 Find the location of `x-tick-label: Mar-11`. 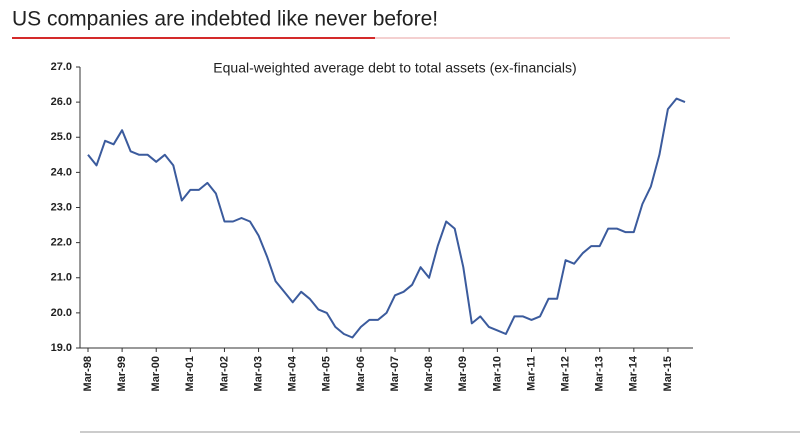

x-tick-label: Mar-11 is located at coordinates (531, 373).